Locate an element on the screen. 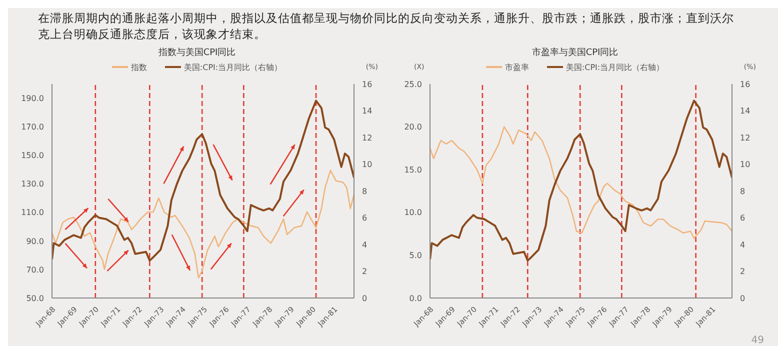 Image resolution: width=778 pixels, height=354 pixels. chart-title: 指数与美国CPI同比 is located at coordinates (197, 53).